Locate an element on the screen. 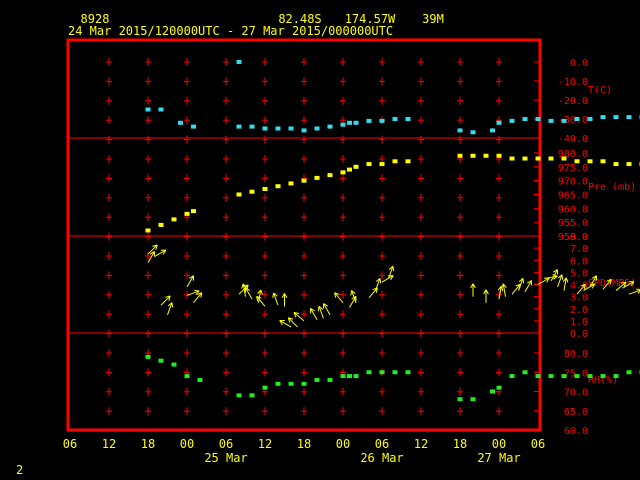  y-tick-label: 4.0 is located at coordinates (579, 286).